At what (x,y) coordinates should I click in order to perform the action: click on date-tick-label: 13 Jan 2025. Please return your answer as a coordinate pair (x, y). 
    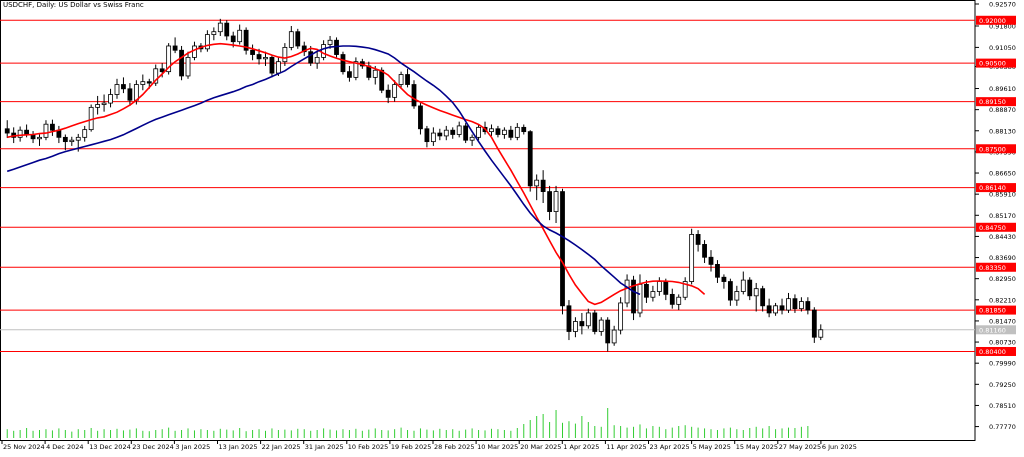
    Looking at the image, I should click on (238, 447).